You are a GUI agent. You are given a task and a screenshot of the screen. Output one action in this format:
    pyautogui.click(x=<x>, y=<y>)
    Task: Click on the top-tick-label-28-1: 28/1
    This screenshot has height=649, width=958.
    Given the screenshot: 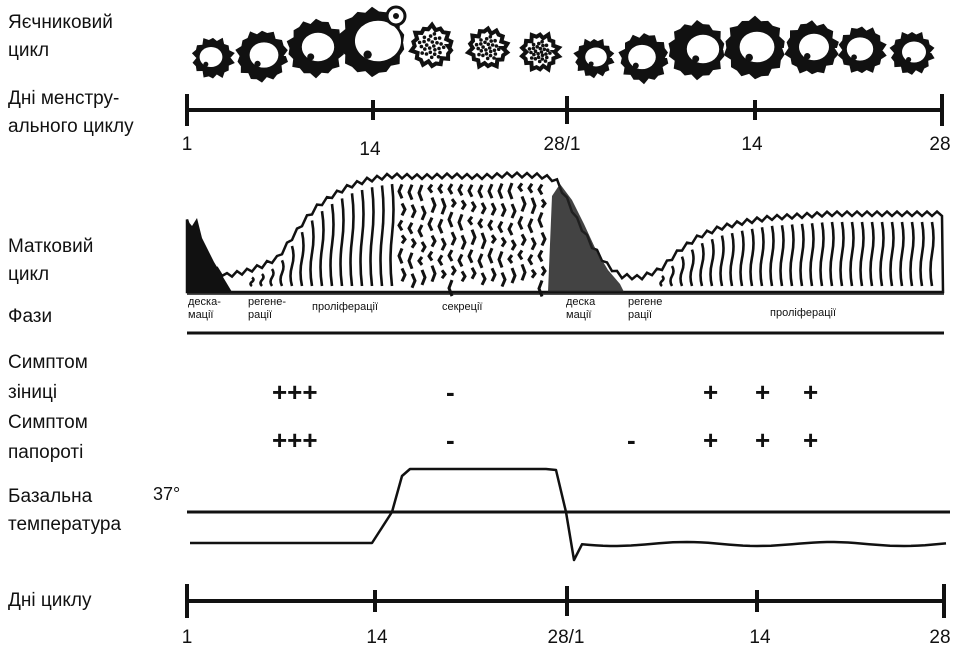 What is the action you would take?
    pyautogui.click(x=562, y=144)
    